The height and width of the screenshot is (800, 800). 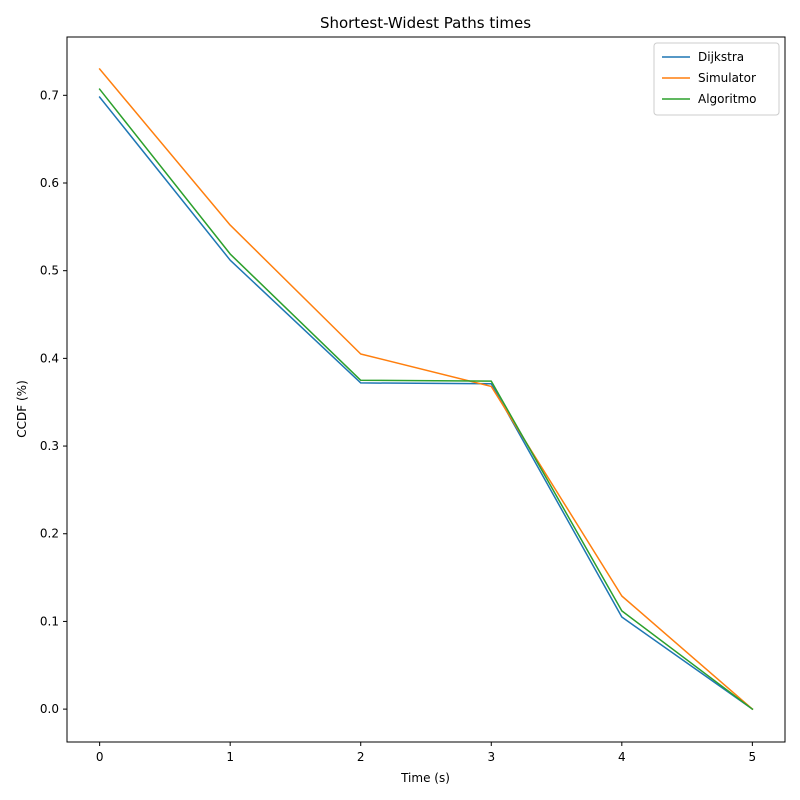 I want to click on x-tick-label: 5, so click(x=753, y=757).